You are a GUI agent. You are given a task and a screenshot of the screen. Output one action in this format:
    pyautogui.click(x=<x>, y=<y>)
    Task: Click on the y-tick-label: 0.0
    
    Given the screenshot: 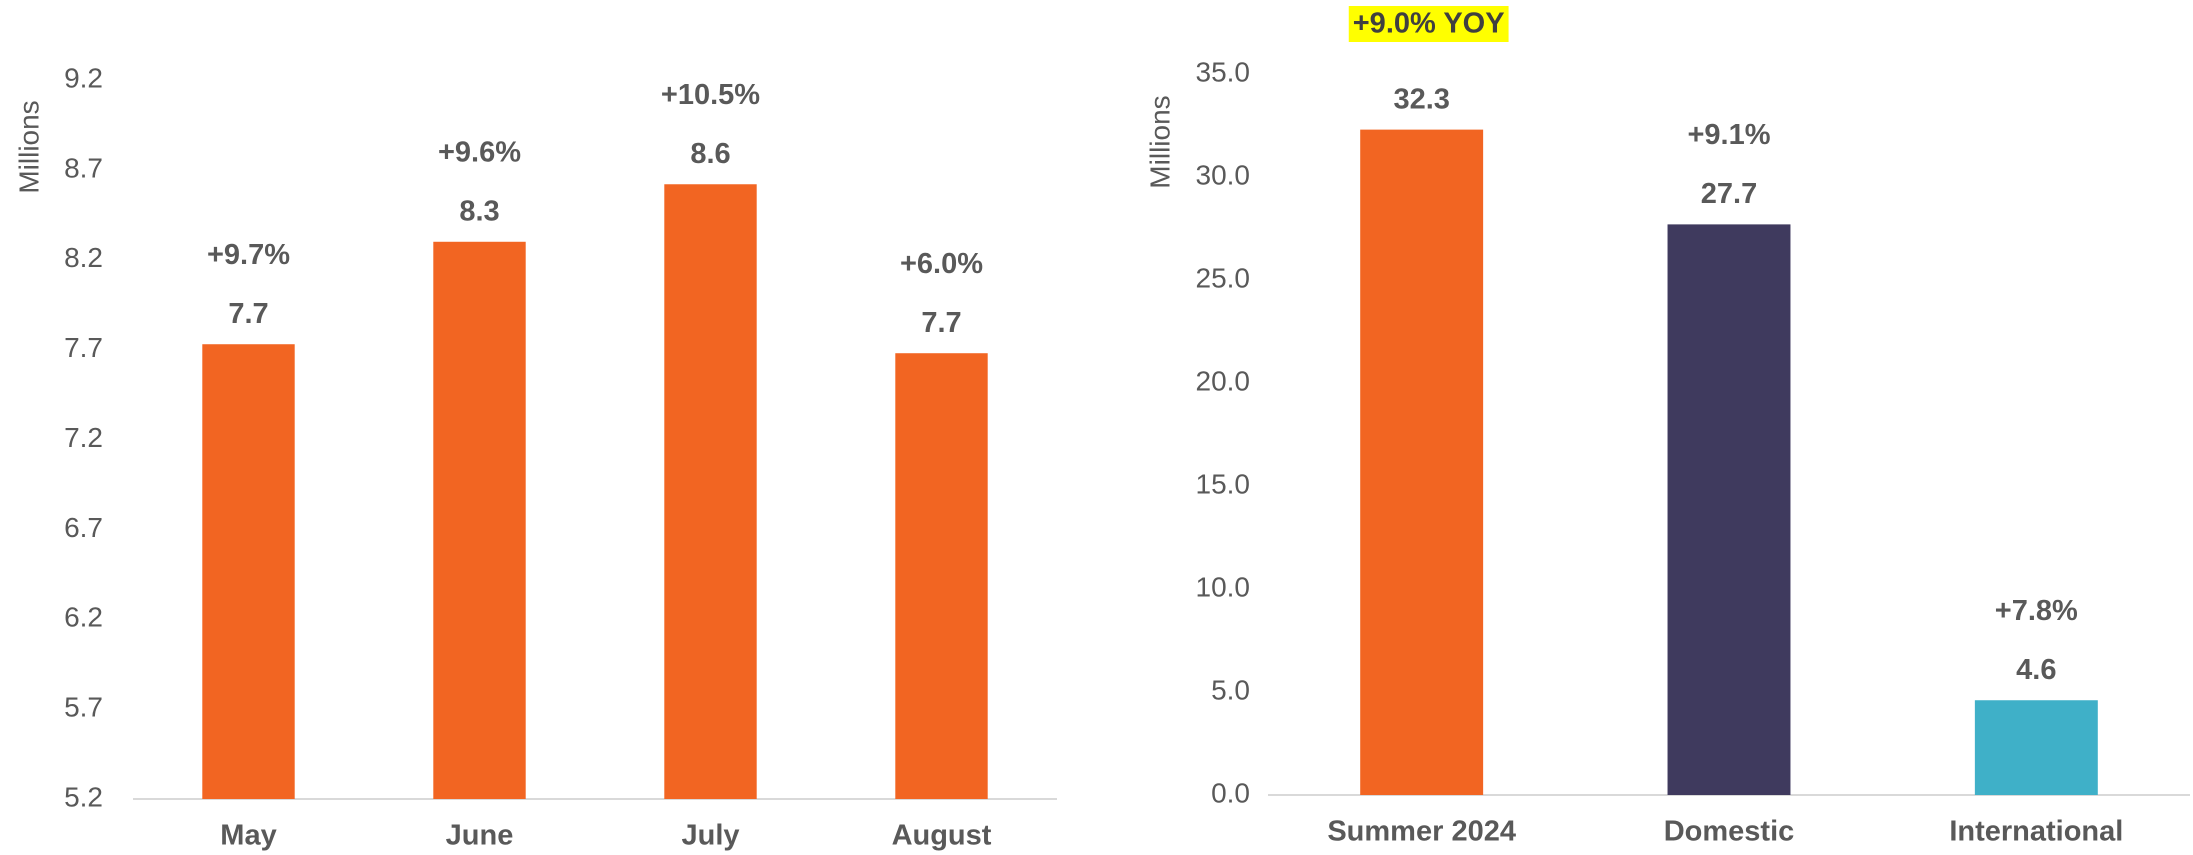 What is the action you would take?
    pyautogui.click(x=1230, y=792)
    